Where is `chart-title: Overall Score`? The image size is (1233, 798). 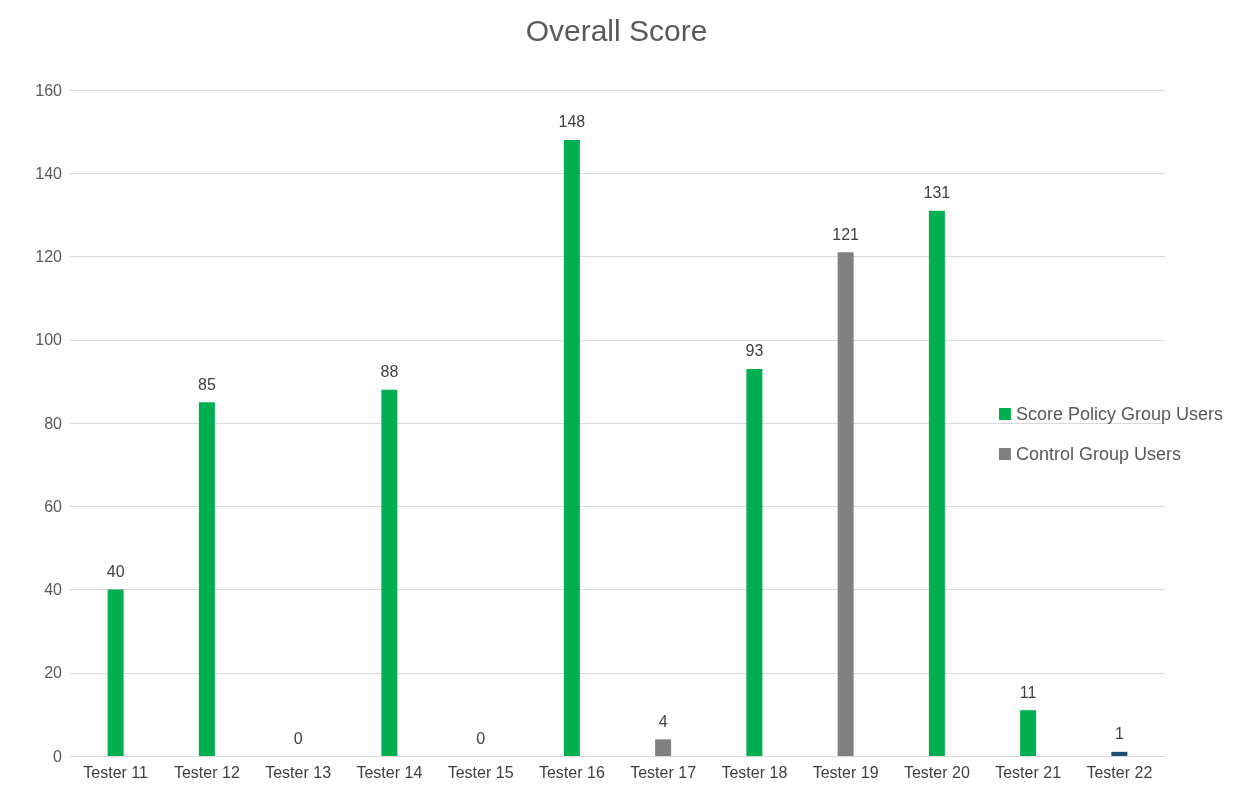
chart-title: Overall Score is located at coordinates (616, 30).